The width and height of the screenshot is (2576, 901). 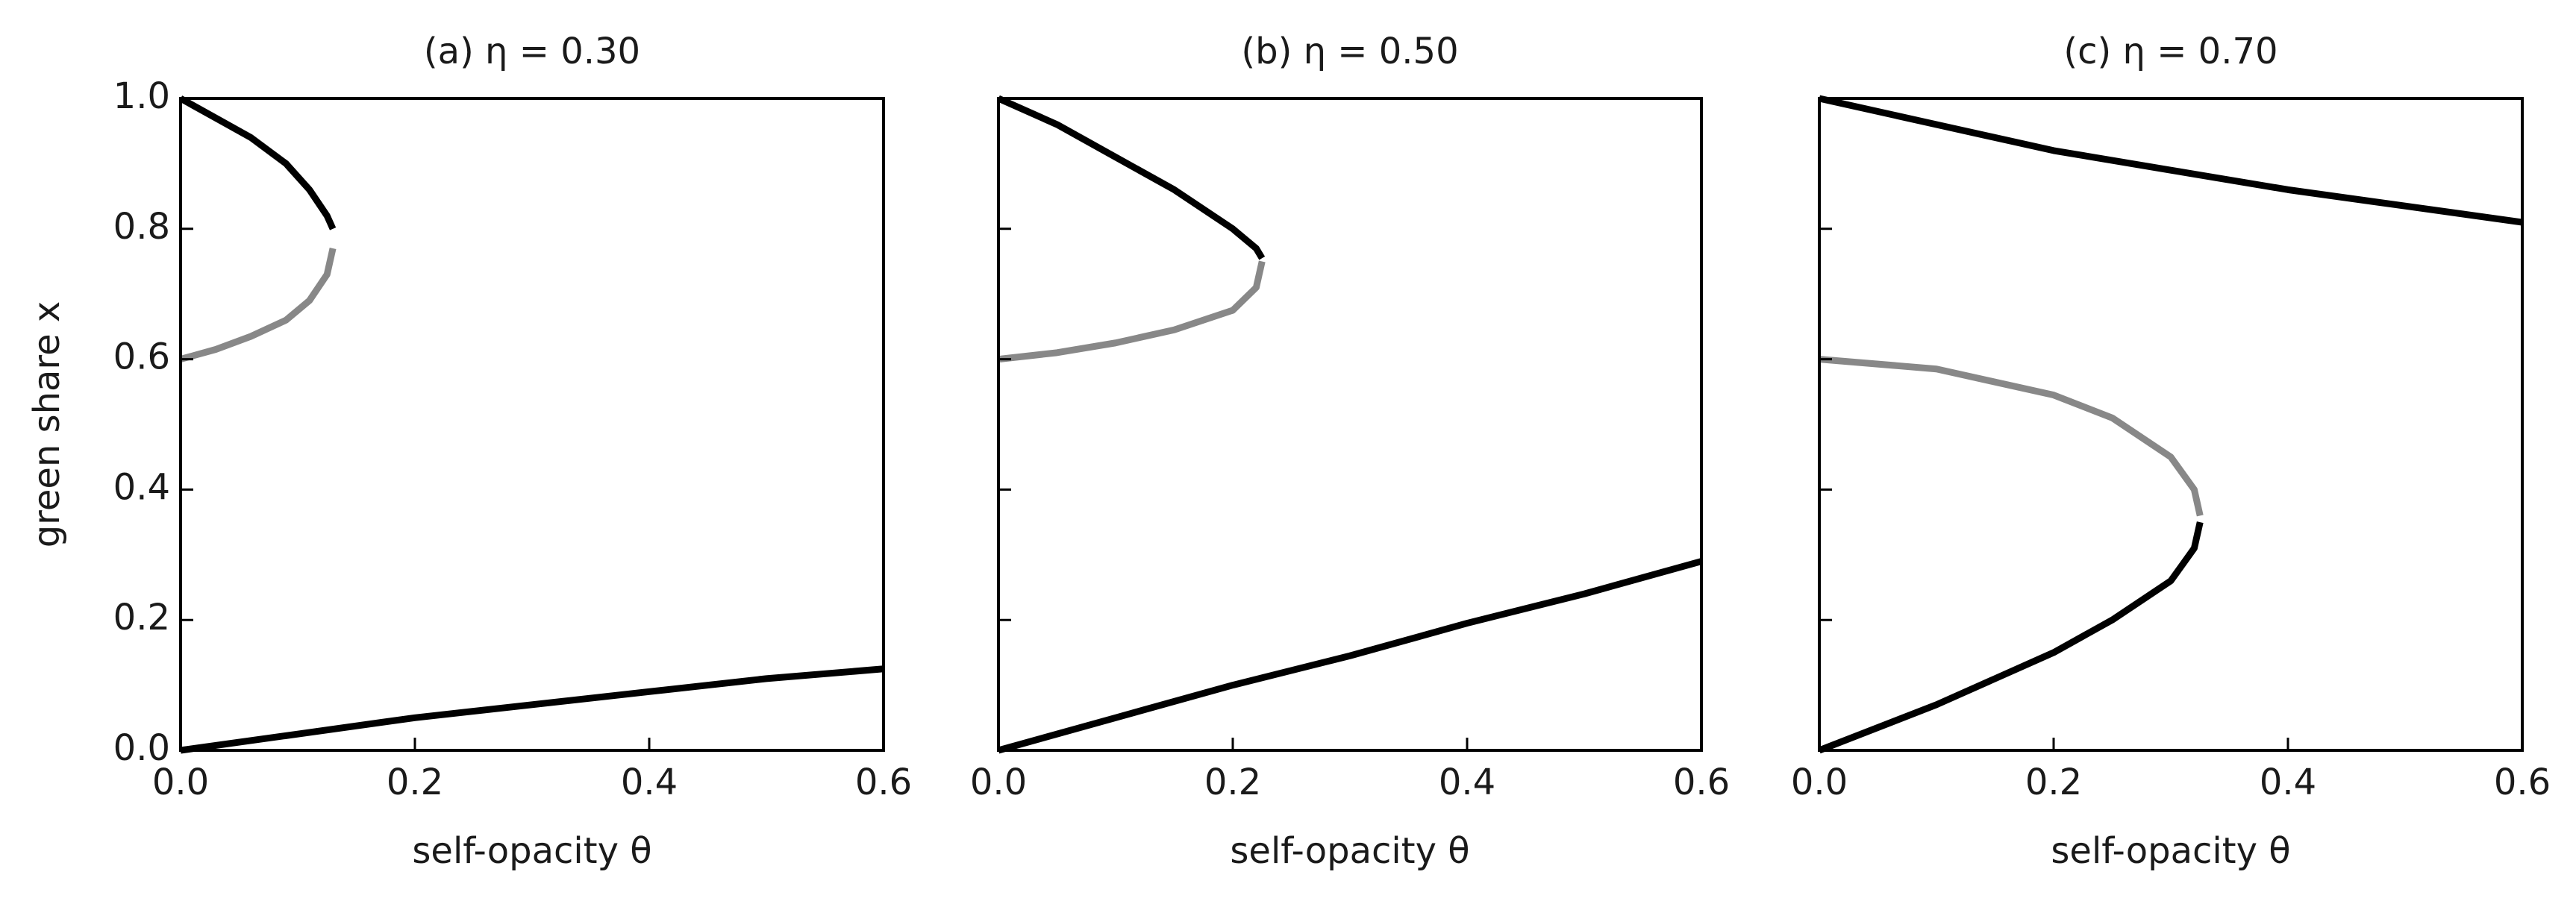 I want to click on y-tick-label: 0.4, so click(x=141, y=487).